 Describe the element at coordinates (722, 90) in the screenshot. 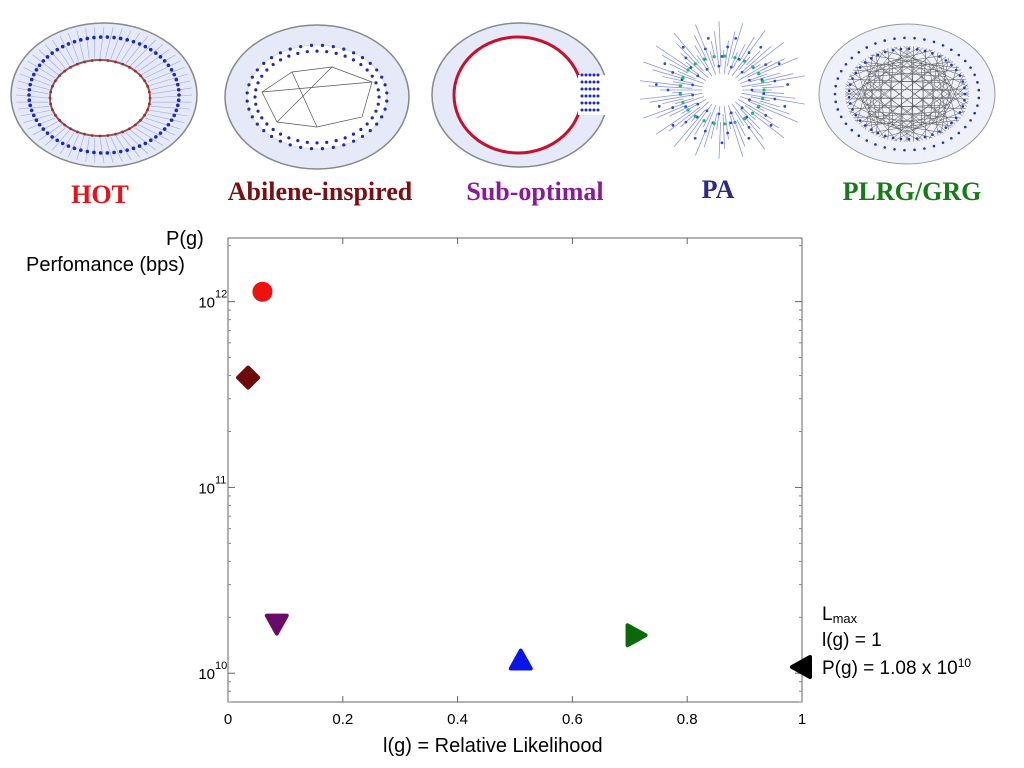

I see `pa-network-thumbnail` at that location.